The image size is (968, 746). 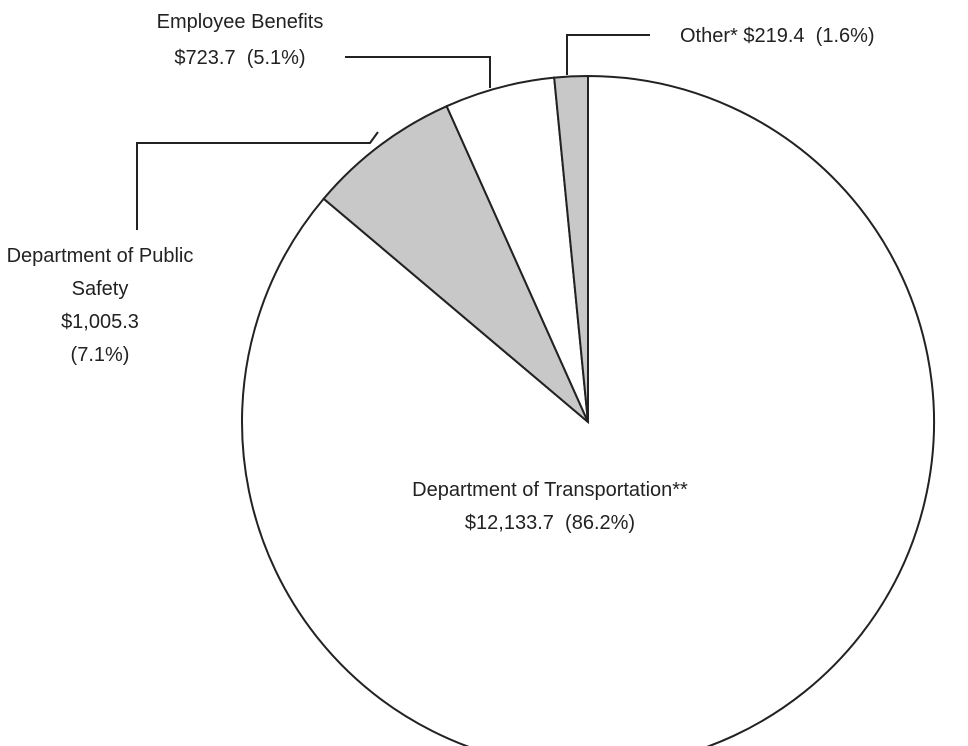 I want to click on slice-label: Employee Benefits $723.7 (5.1%), so click(x=240, y=40).